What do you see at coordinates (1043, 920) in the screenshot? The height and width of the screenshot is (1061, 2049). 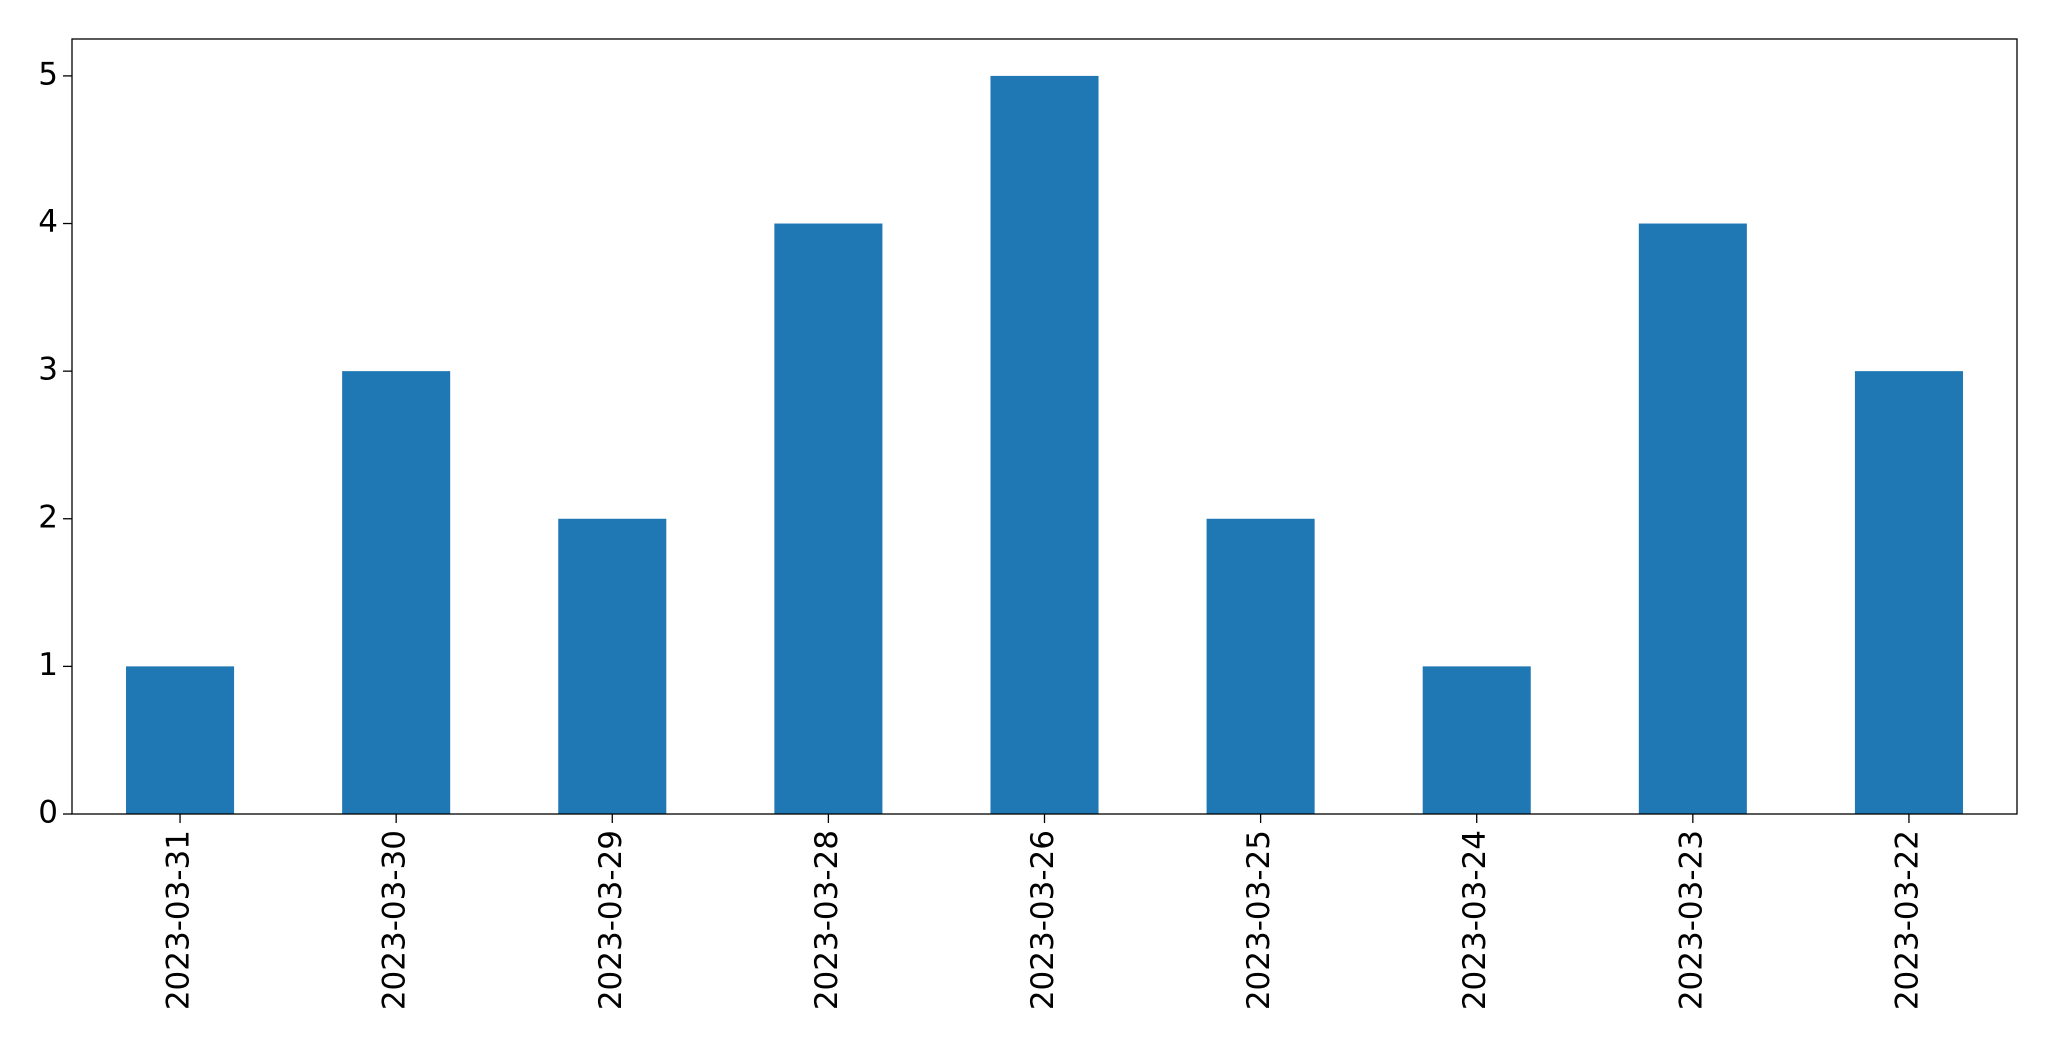 I see `x-tick-label: 2023-03-26` at bounding box center [1043, 920].